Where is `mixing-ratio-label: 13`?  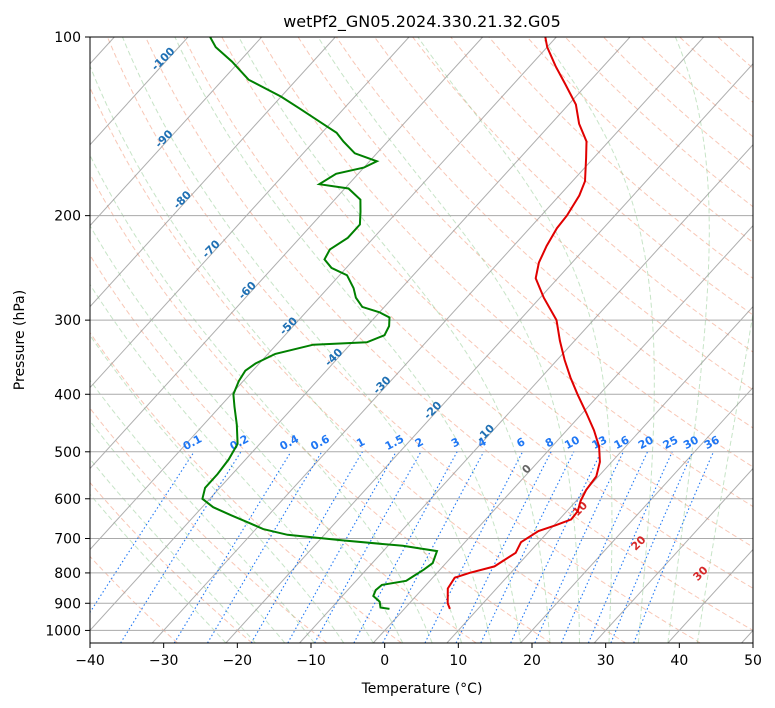 mixing-ratio-label: 13 is located at coordinates (600, 442).